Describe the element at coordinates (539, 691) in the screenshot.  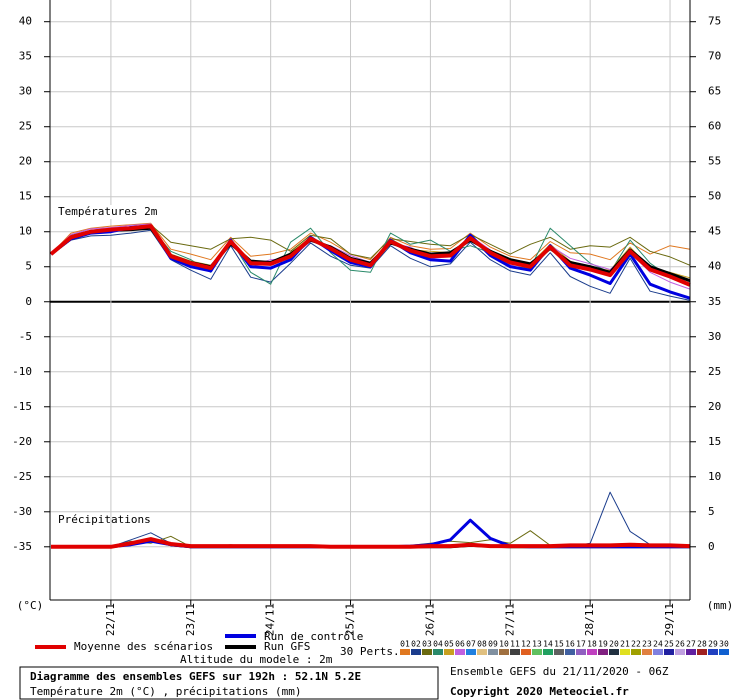
I see `copyright: Copyright 2020 Meteociel.fr` at that location.